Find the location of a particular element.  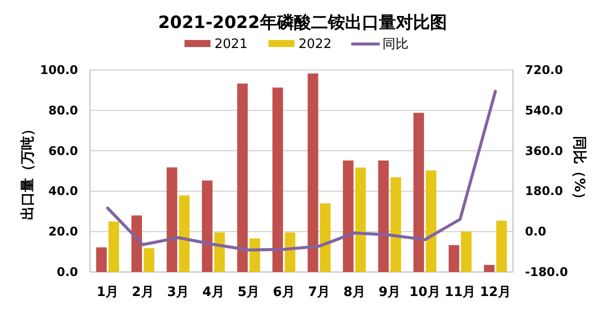

y-axis-title: 出口量（万吨） is located at coordinates (28, 171).